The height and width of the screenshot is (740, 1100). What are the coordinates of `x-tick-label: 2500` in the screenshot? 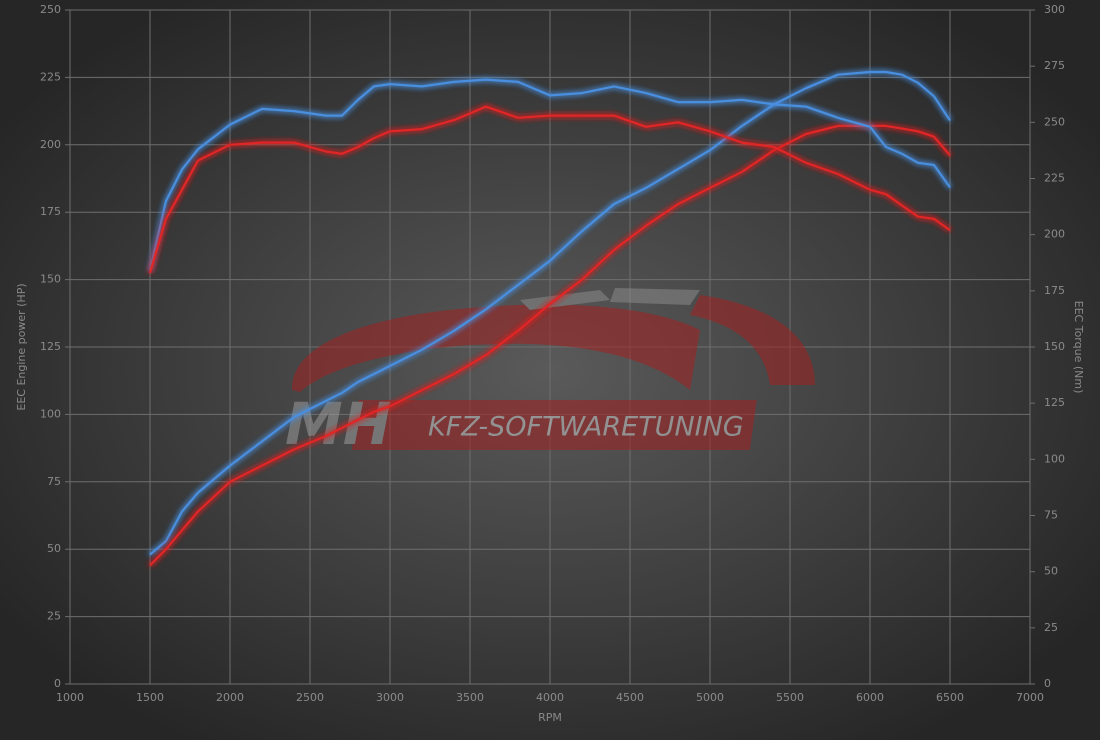 It's located at (310, 697).